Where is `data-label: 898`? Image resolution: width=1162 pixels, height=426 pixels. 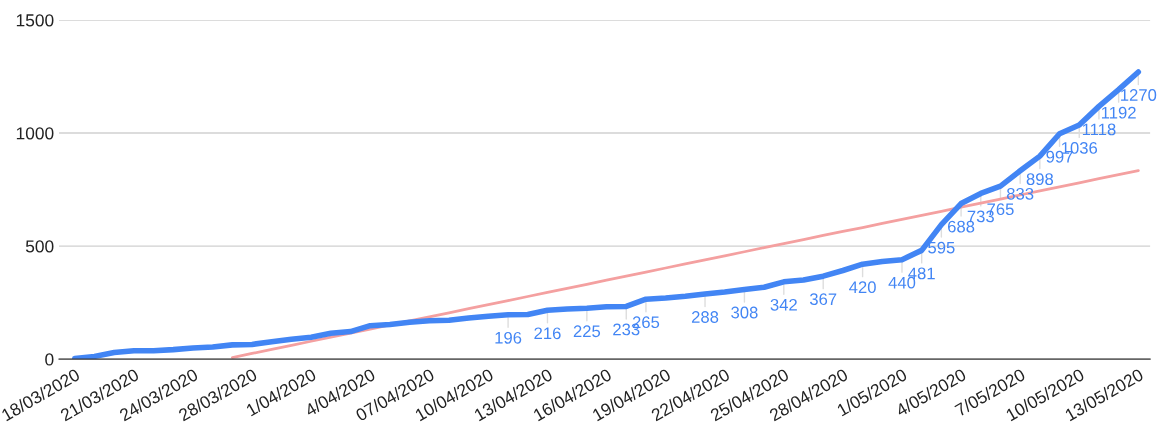
data-label: 898 is located at coordinates (1040, 179).